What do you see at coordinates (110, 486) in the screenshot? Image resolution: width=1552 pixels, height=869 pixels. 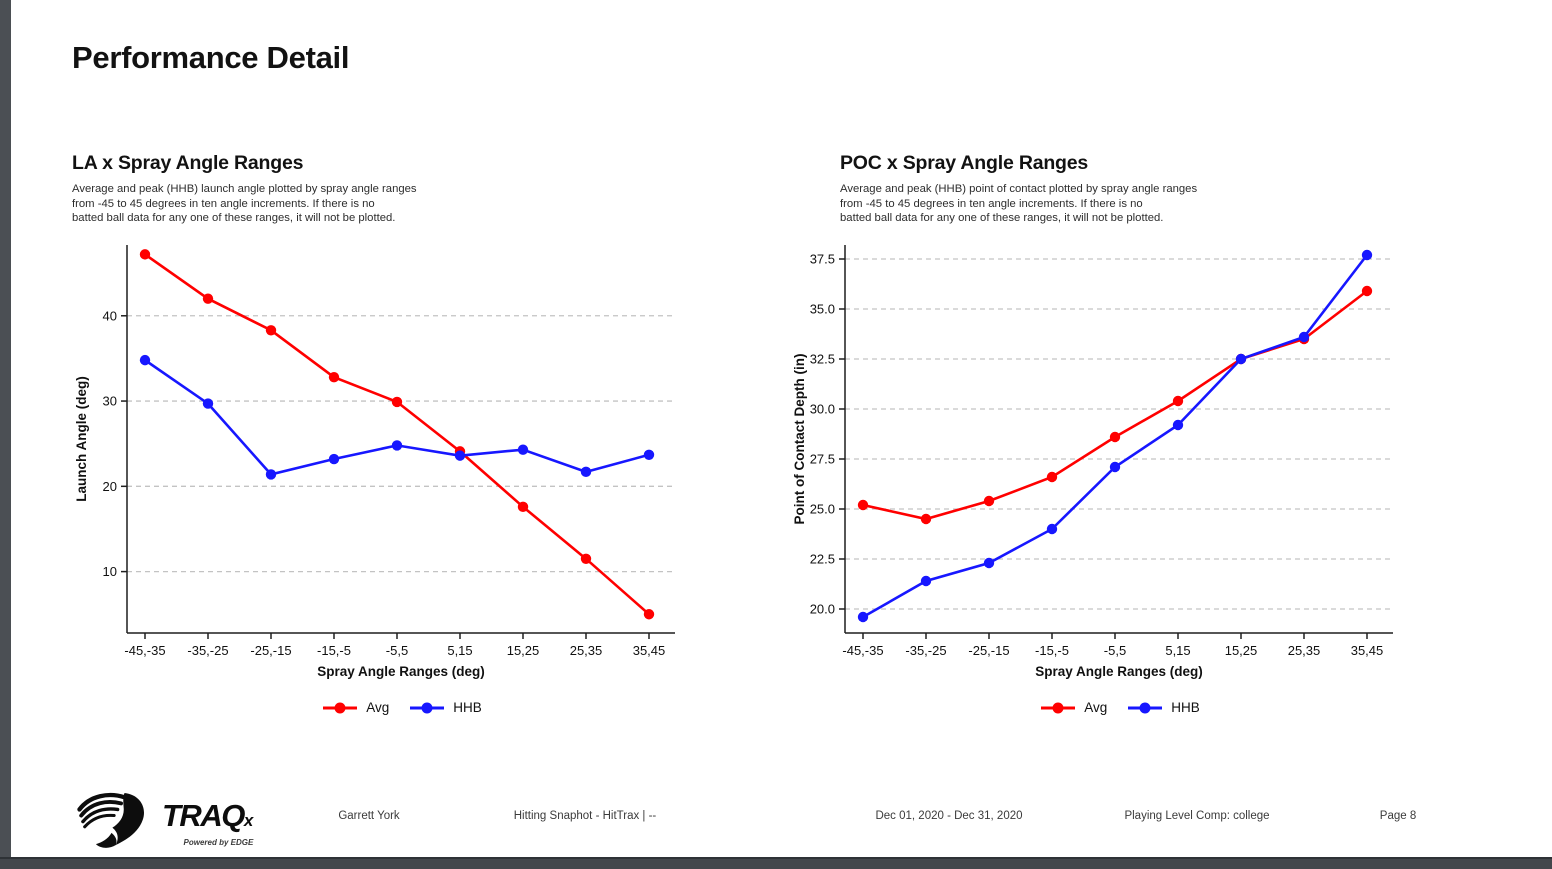 I see `y-tick-label: 20` at bounding box center [110, 486].